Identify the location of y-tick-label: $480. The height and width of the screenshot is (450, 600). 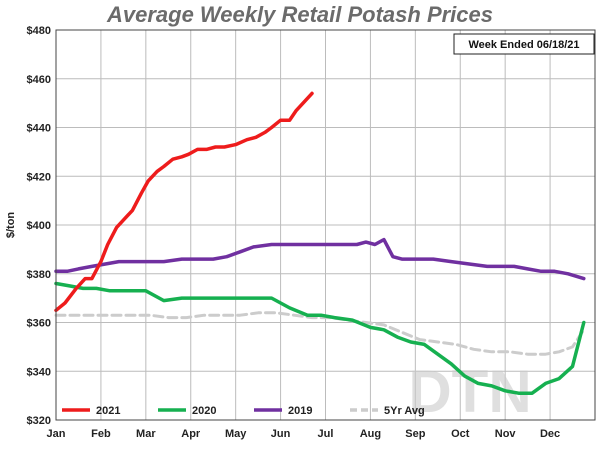
(39, 31).